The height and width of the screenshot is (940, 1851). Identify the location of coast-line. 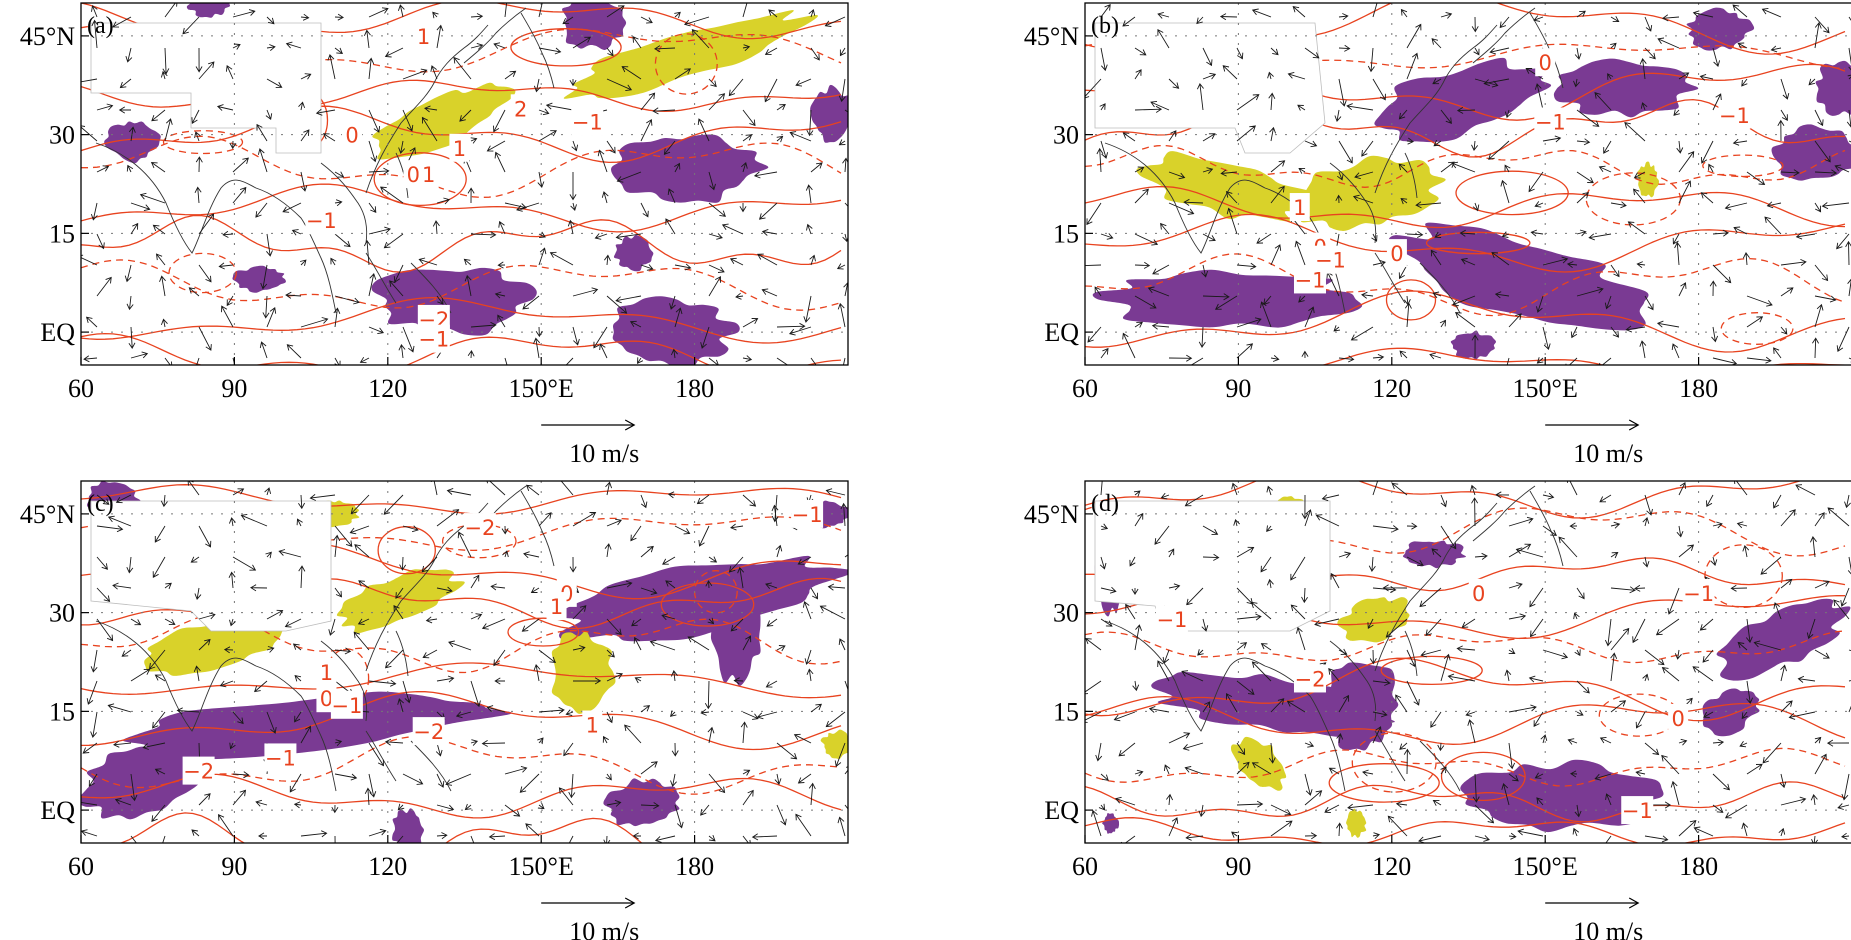
(344, 203).